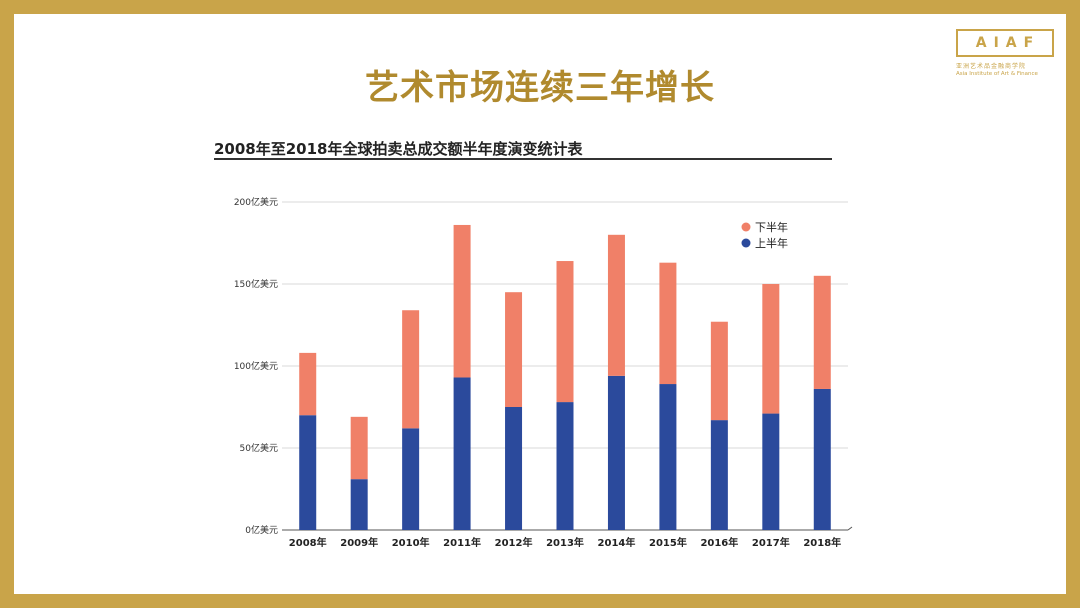 This screenshot has height=608, width=1080. What do you see at coordinates (411, 542) in the screenshot?
I see `x-tick-label: 2010年` at bounding box center [411, 542].